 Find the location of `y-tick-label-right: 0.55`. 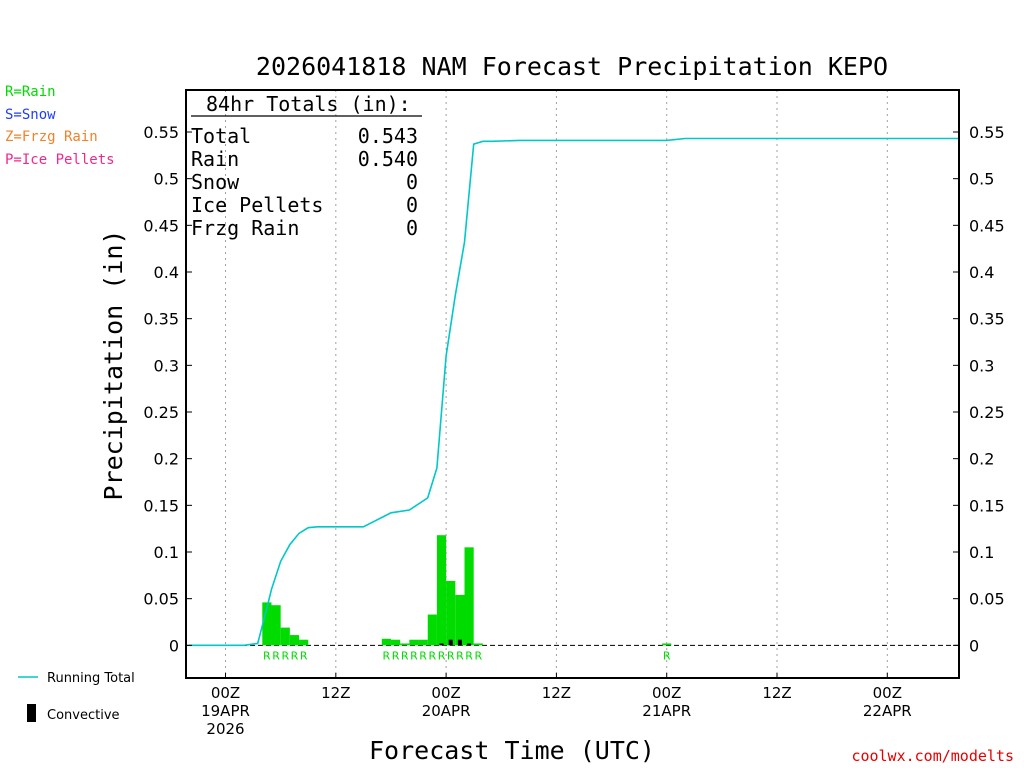

y-tick-label-right: 0.55 is located at coordinates (987, 132).